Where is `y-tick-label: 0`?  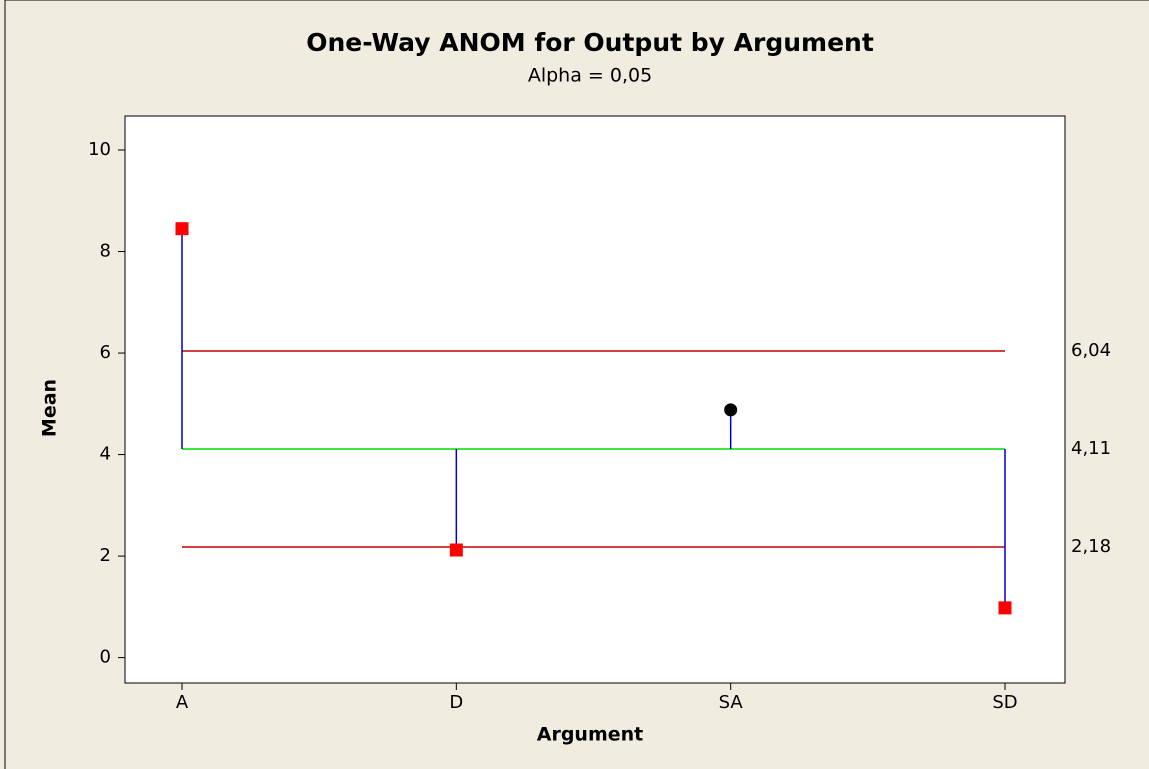 y-tick-label: 0 is located at coordinates (105, 657).